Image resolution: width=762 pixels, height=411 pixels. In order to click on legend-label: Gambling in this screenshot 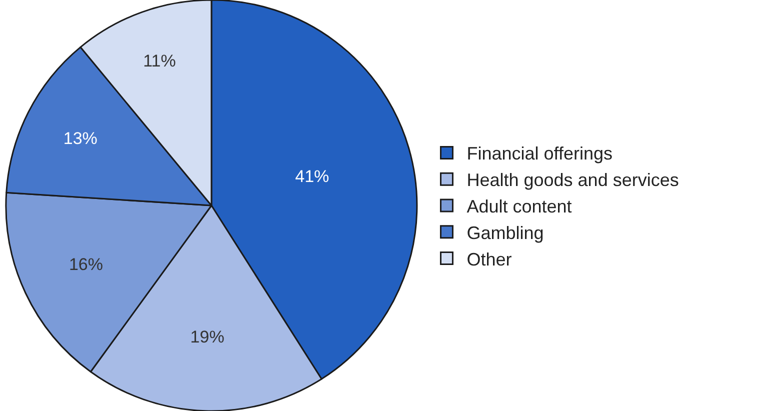, I will do `click(505, 232)`.